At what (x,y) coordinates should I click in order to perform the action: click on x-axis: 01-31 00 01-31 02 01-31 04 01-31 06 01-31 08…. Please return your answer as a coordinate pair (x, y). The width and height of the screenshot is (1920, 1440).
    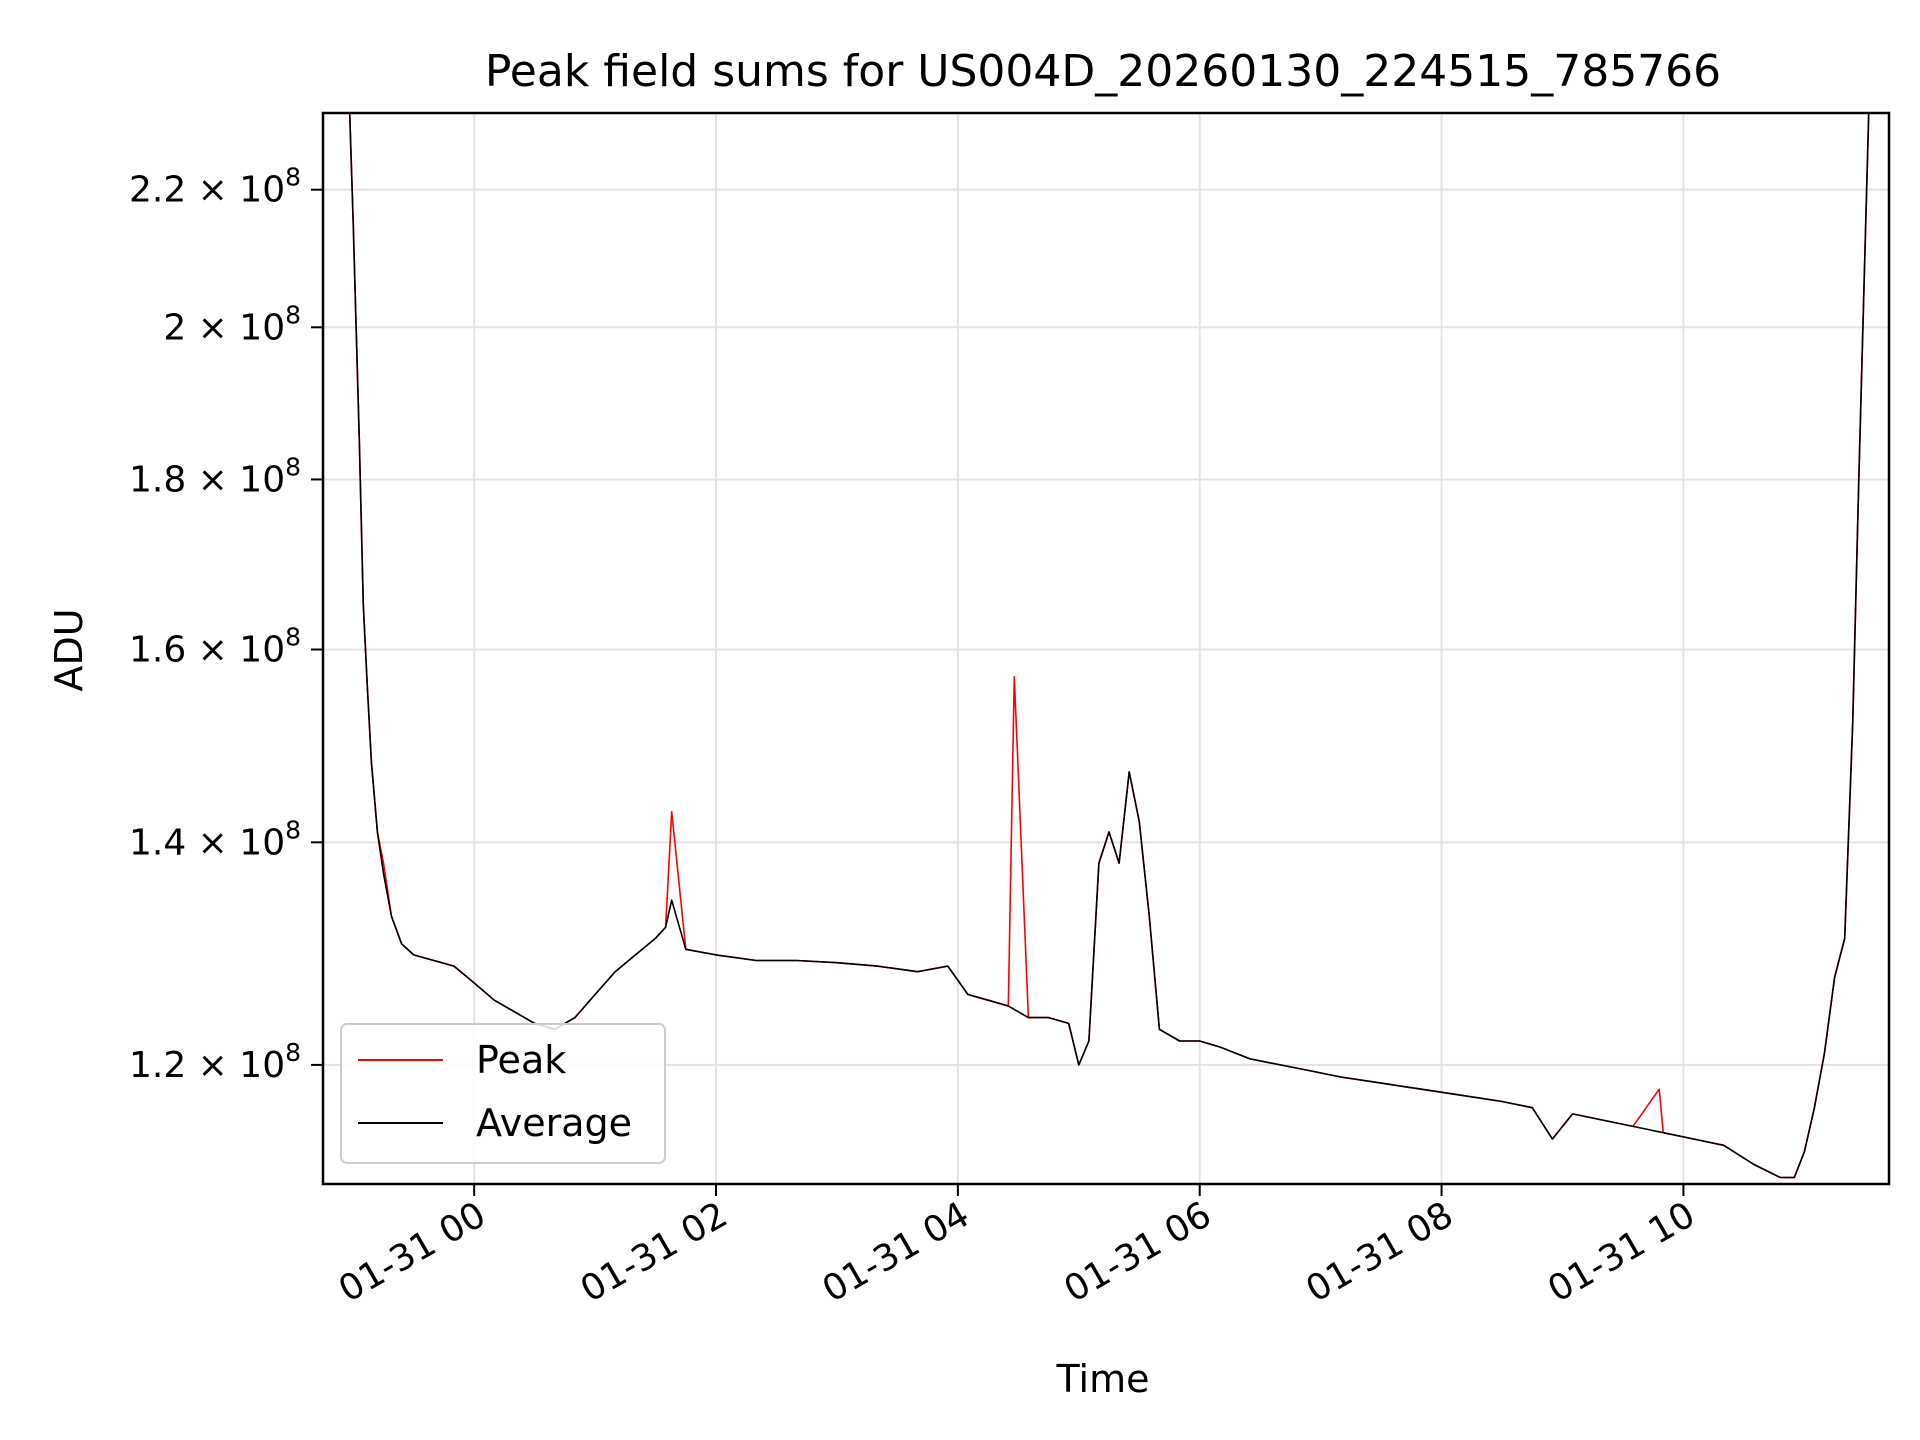
    Looking at the image, I should click on (1017, 1247).